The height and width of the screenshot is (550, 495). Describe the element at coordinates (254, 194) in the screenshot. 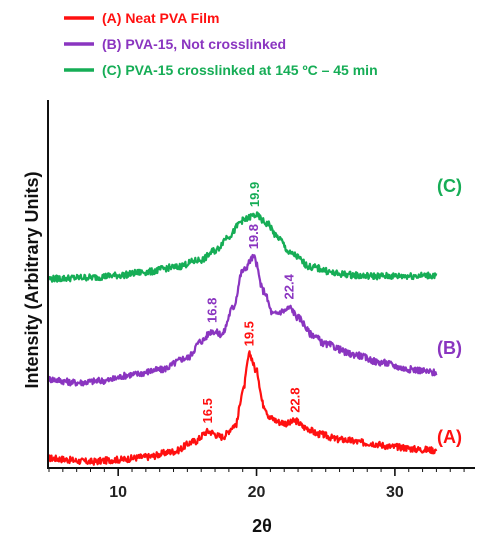

I see `peak-label-c-19-9: 19.9` at that location.